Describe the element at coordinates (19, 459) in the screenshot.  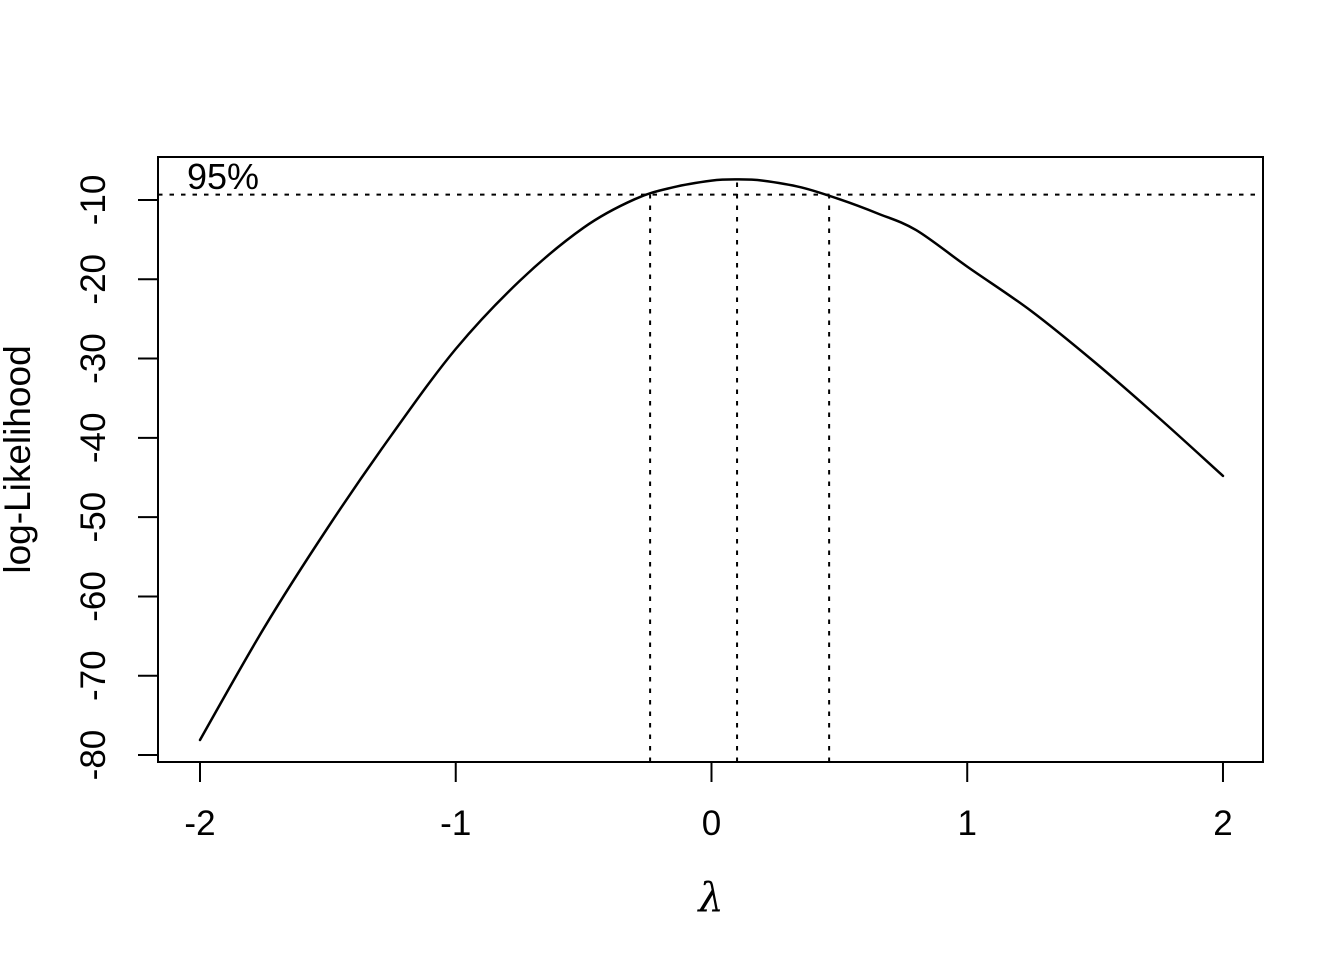
I see `y-axis-label: log-Likelihood` at that location.